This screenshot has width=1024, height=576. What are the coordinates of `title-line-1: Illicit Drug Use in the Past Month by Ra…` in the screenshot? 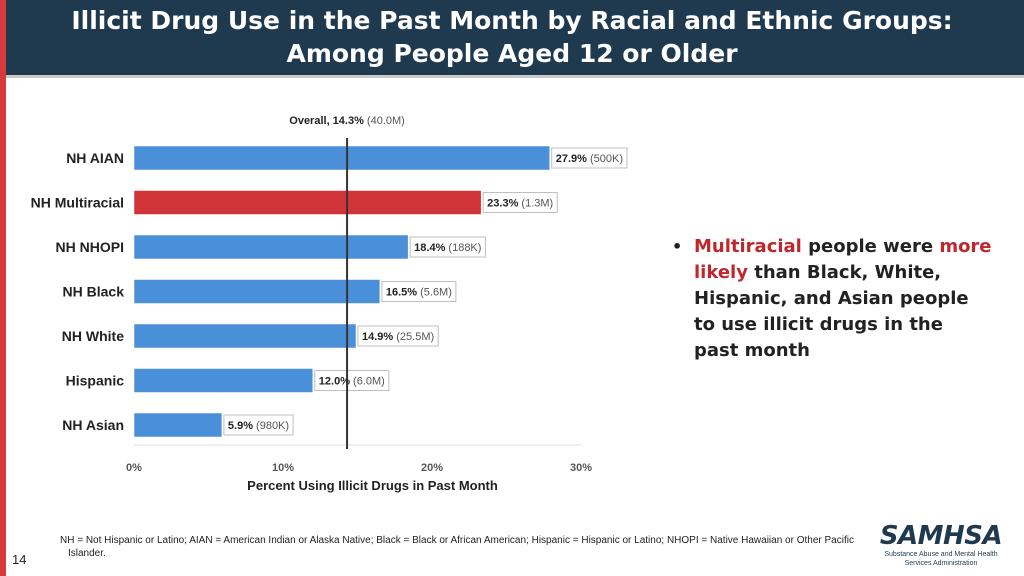 It's located at (512, 20).